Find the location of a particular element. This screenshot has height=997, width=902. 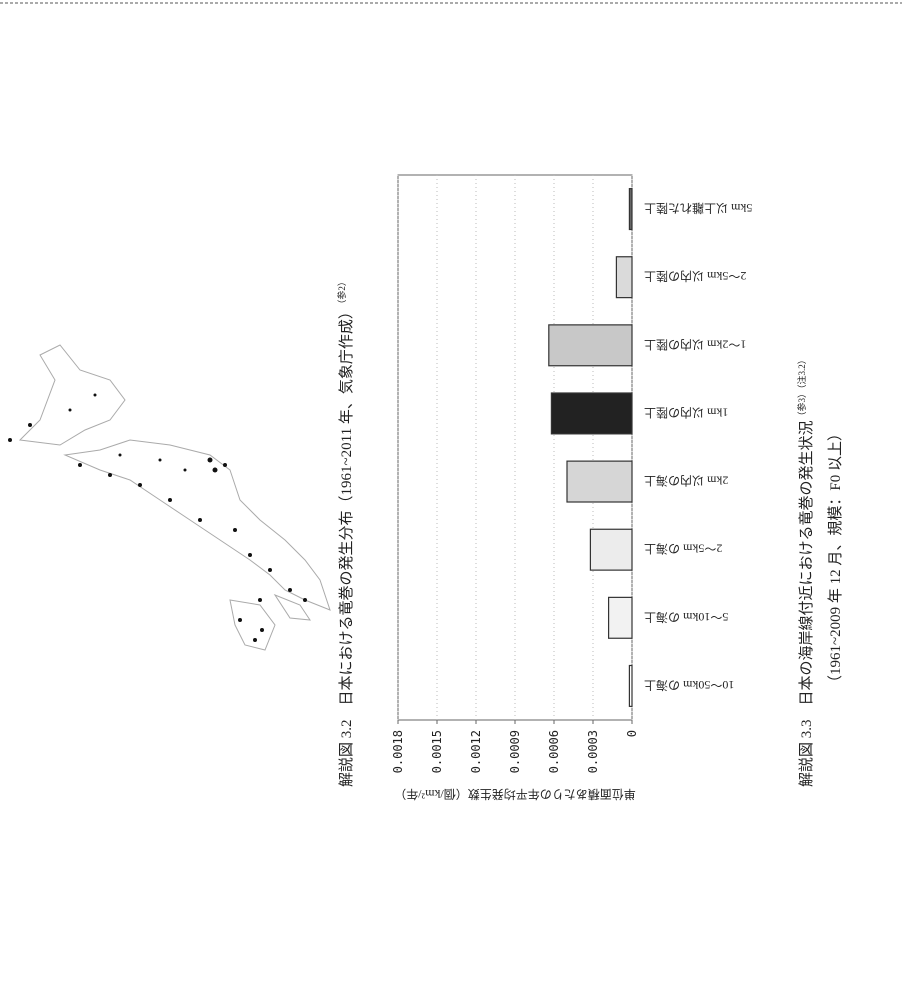

x-tick-label: 2km 以内の海上 is located at coordinates (686, 481).